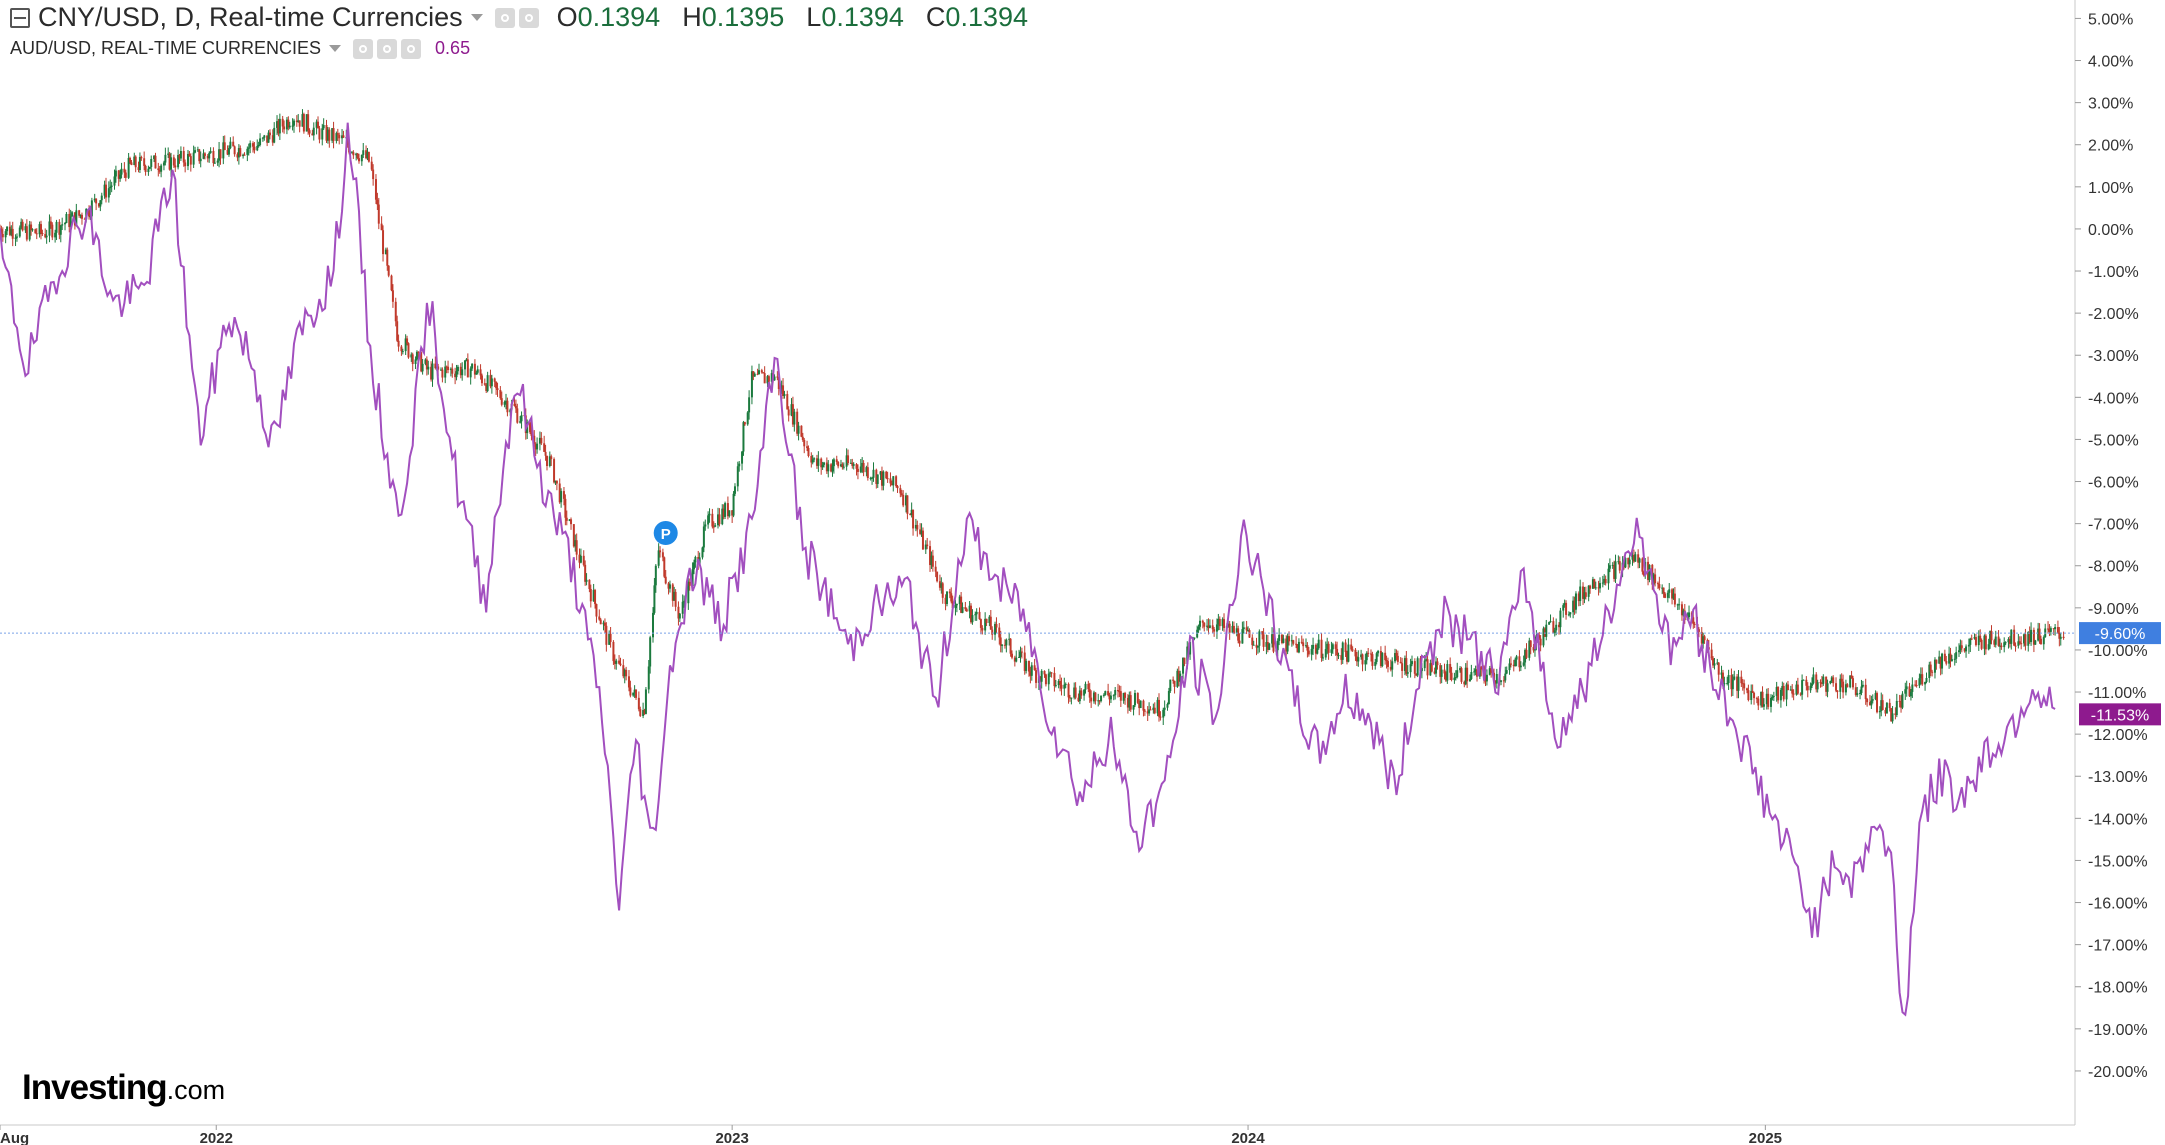 The width and height of the screenshot is (2165, 1145). Describe the element at coordinates (731, 1137) in the screenshot. I see `x-tick-label: 2023` at that location.